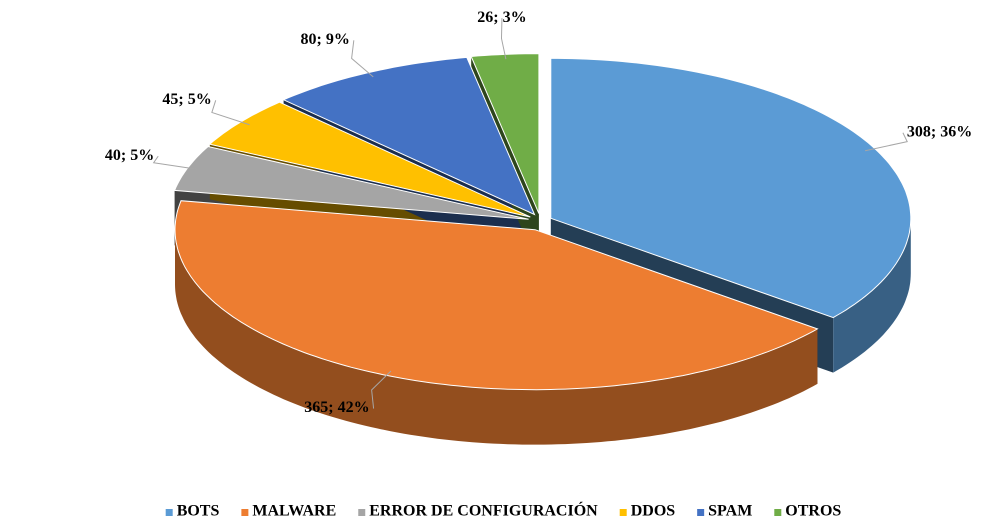 This screenshot has width=1007, height=529. I want to click on legend-label: OTROS, so click(813, 511).